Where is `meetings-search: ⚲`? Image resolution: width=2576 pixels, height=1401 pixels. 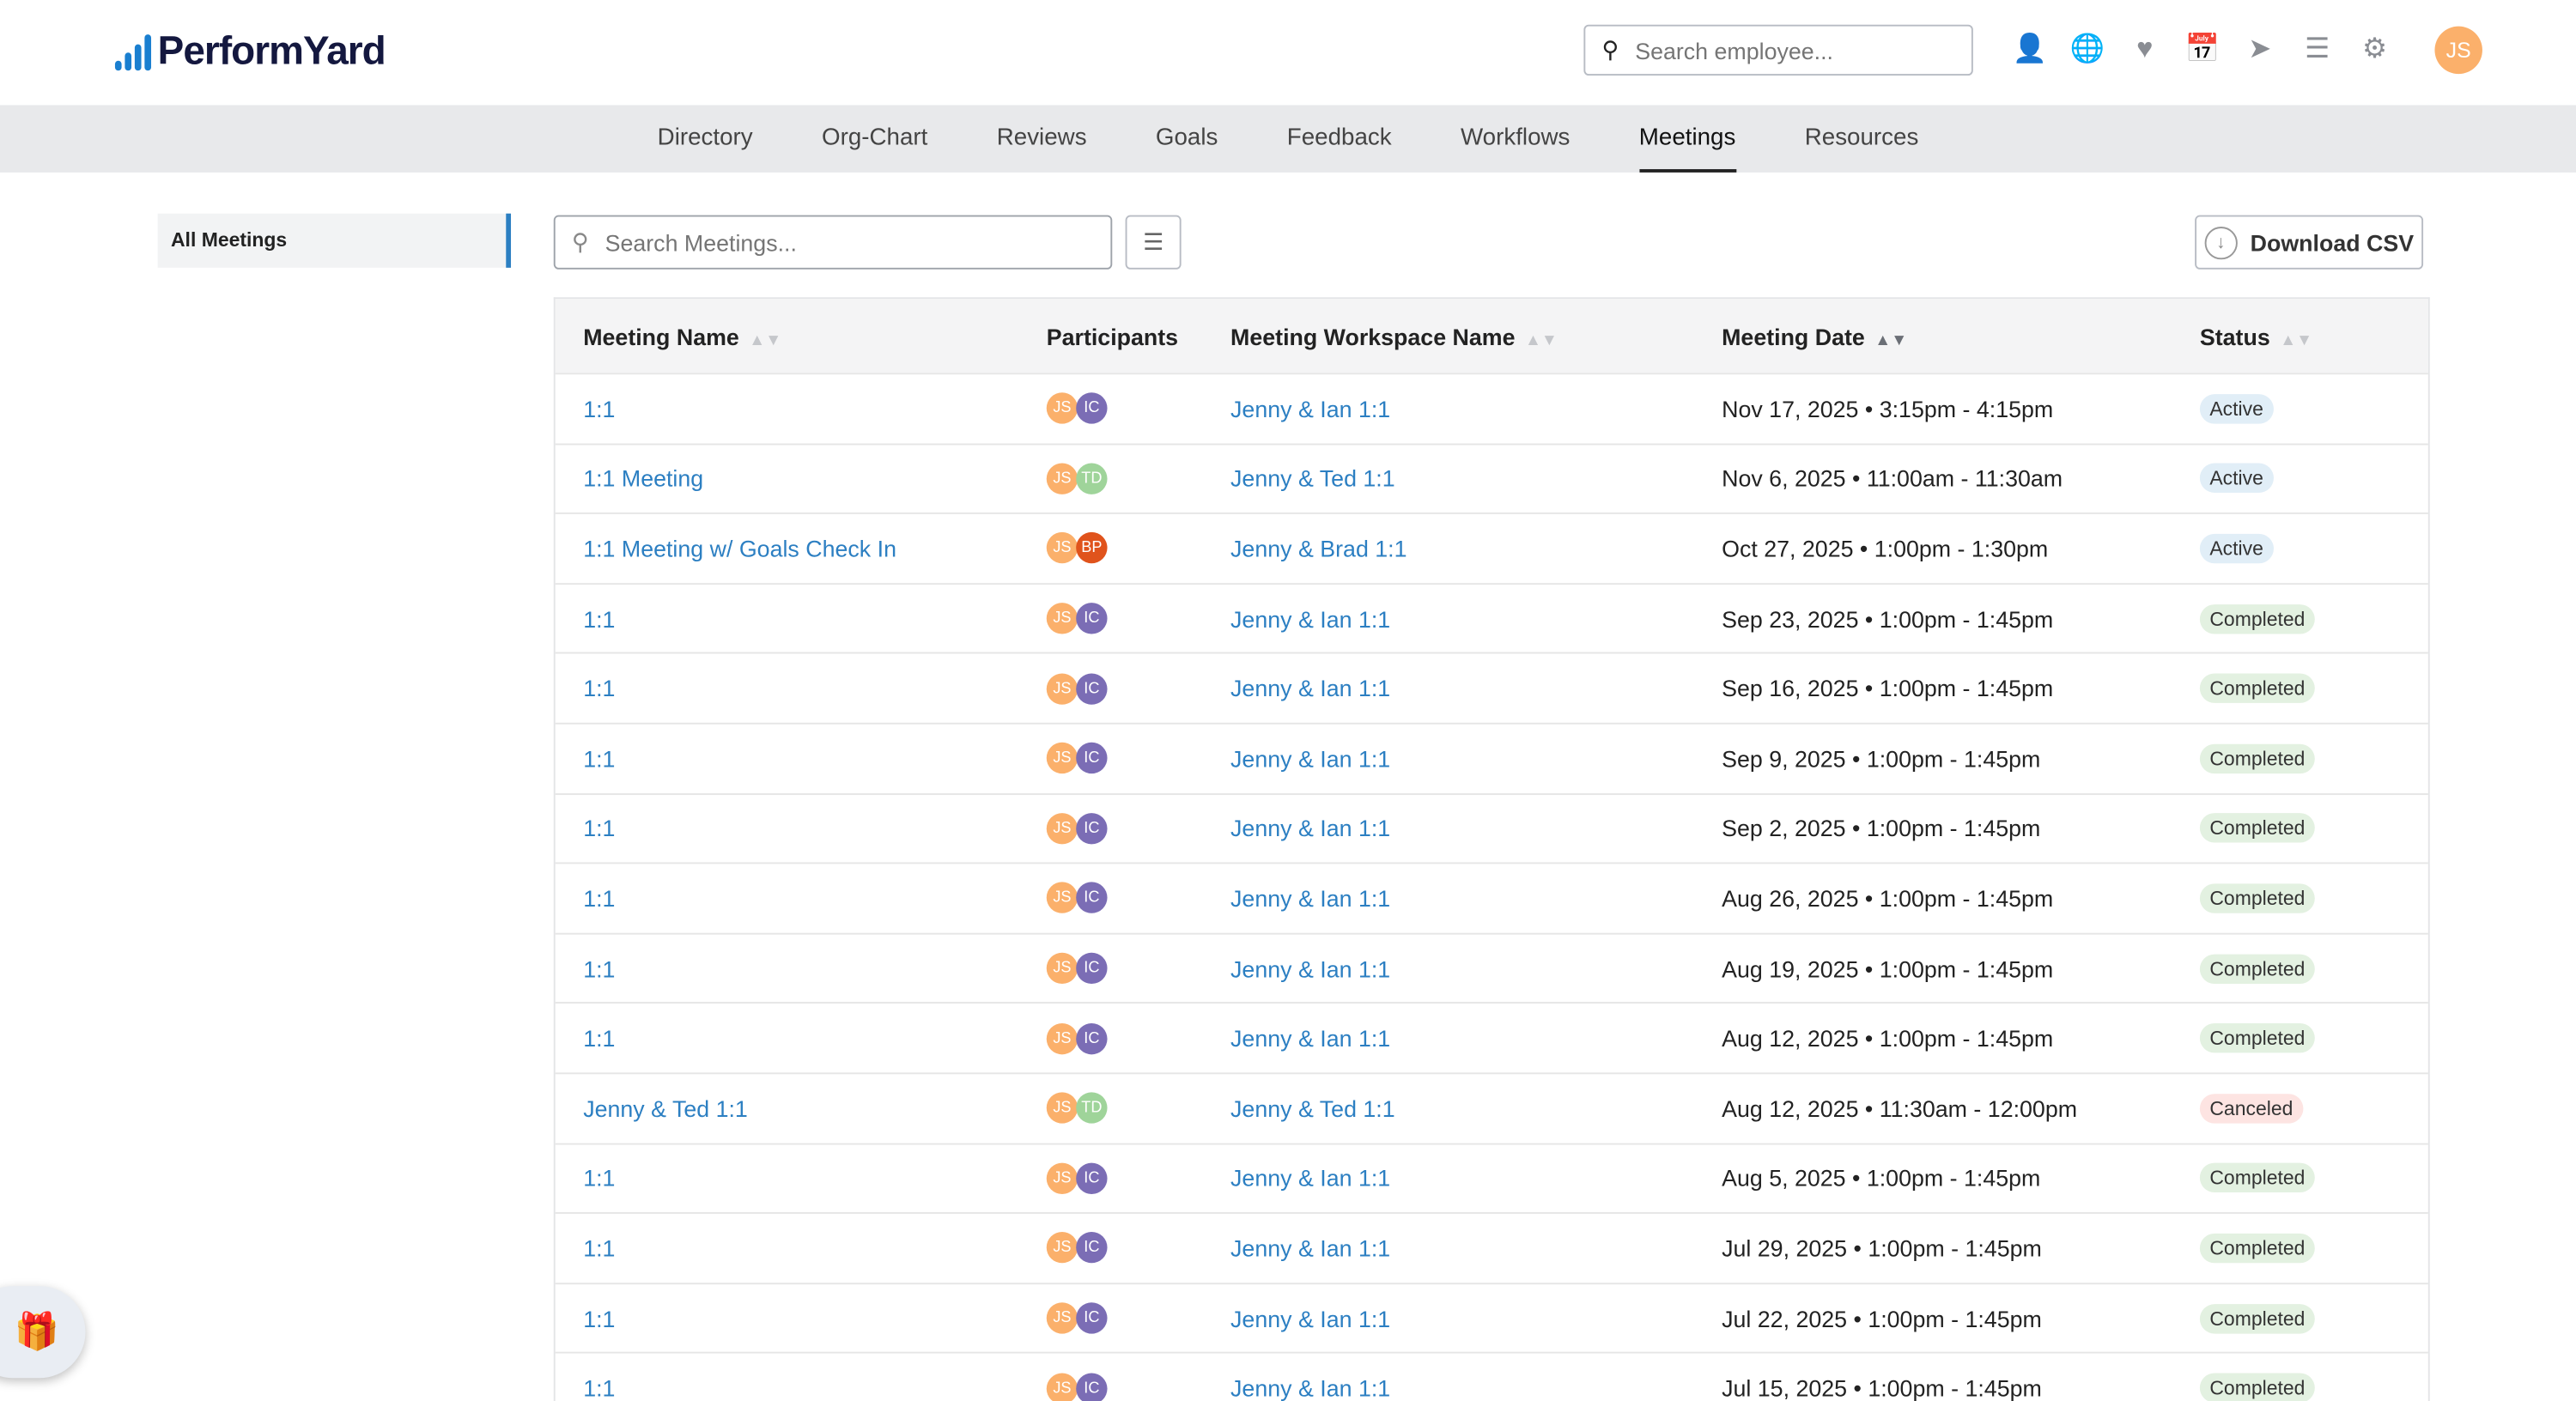
meetings-search: ⚲ is located at coordinates (833, 242).